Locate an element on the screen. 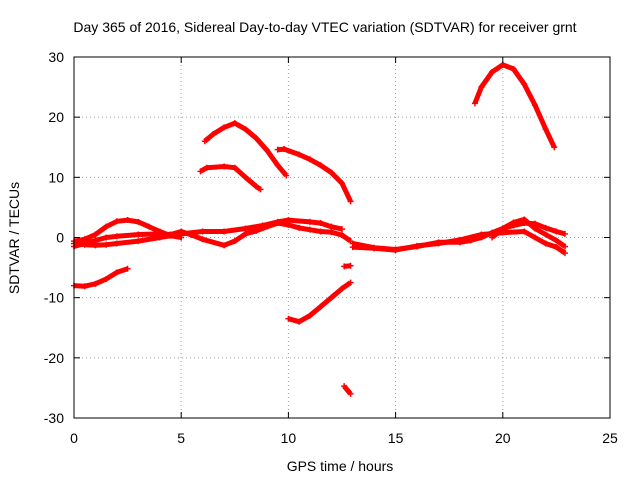 The width and height of the screenshot is (640, 480). x-tick-label: 0 is located at coordinates (74, 438).